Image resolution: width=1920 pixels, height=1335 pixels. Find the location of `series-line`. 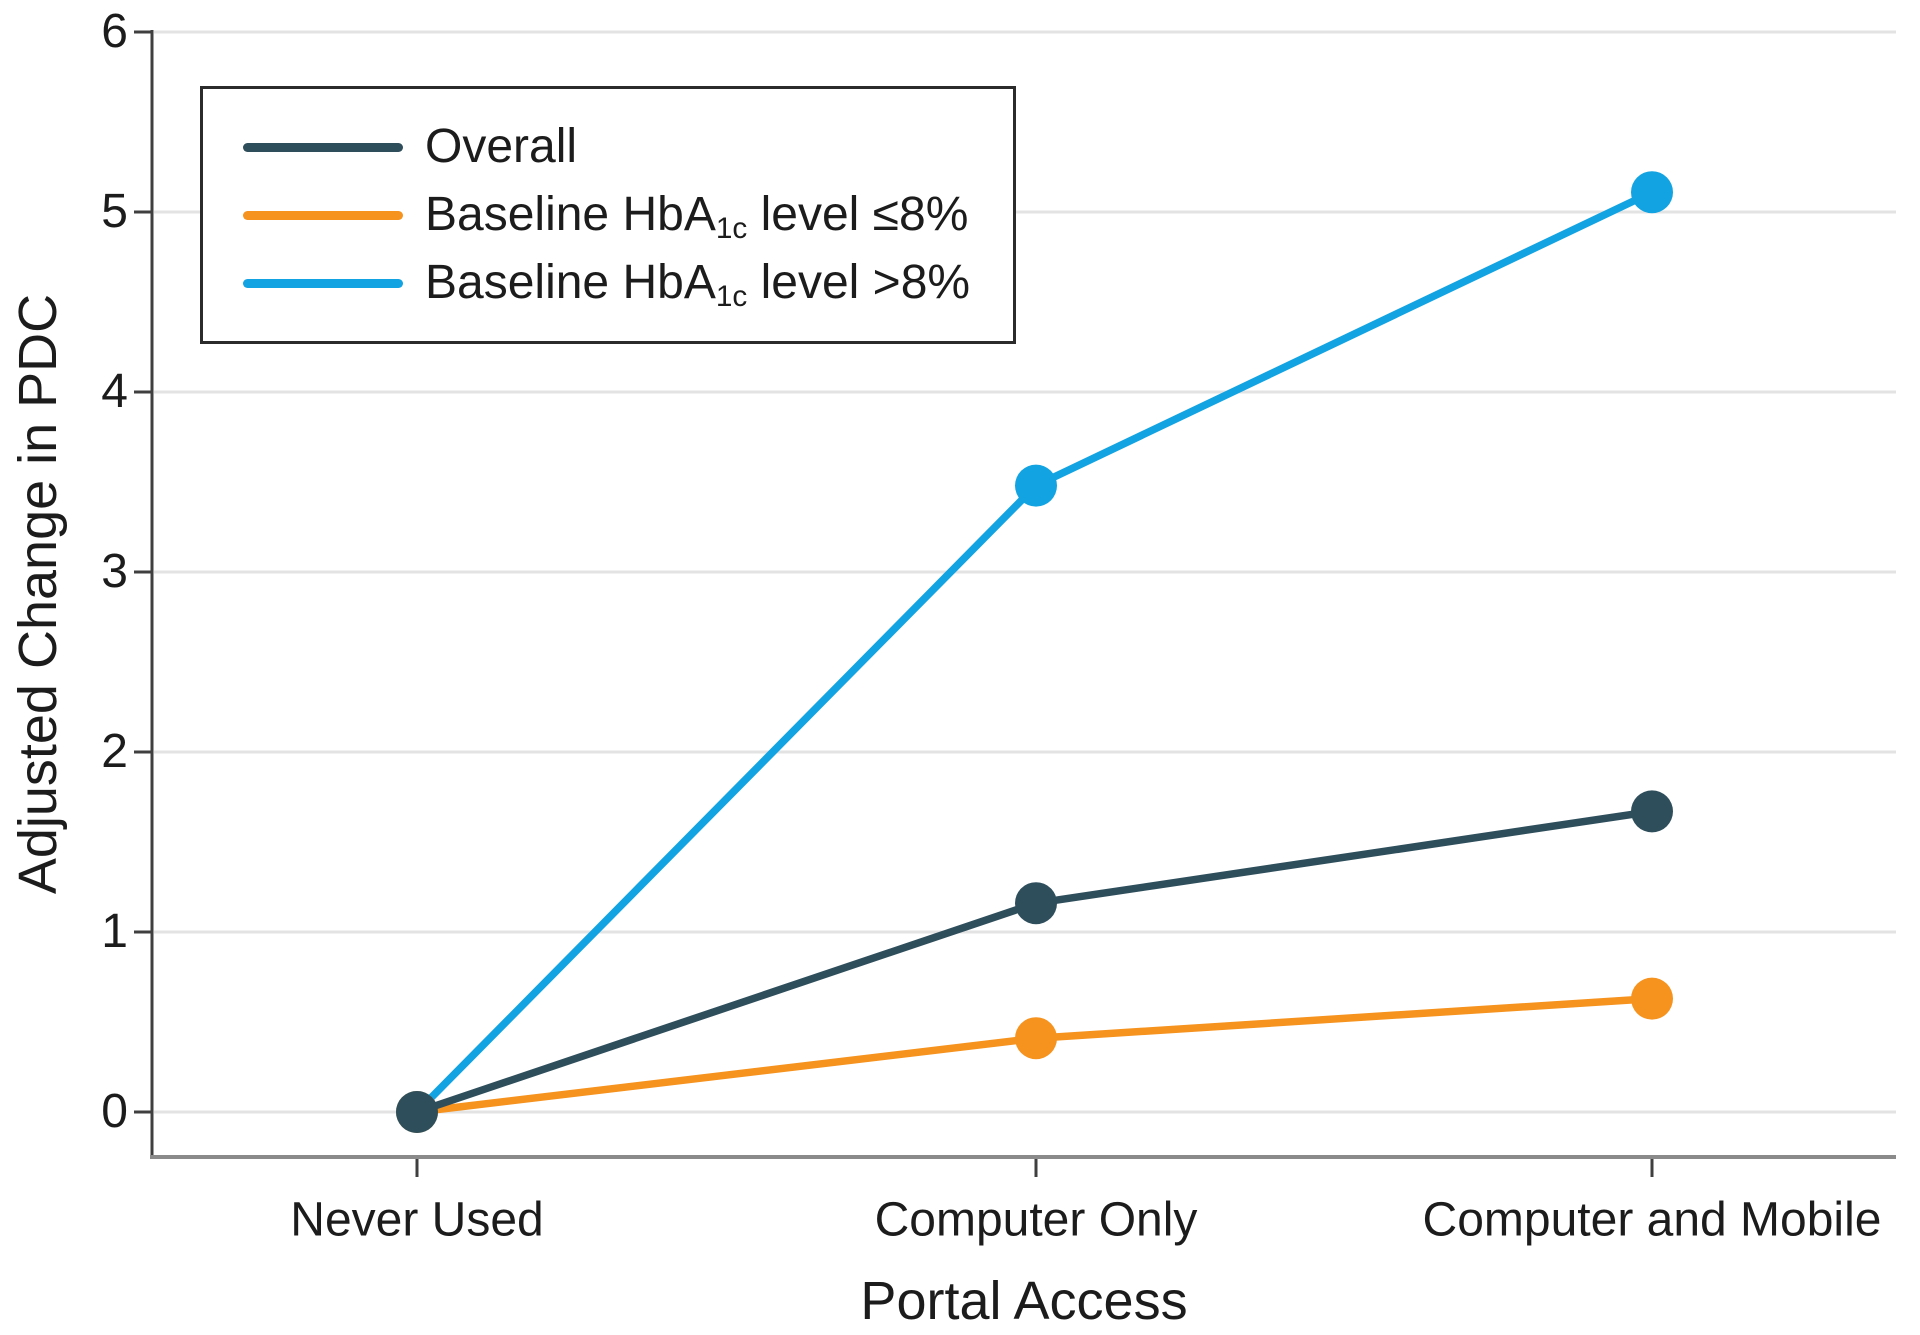

series-line is located at coordinates (1034, 961).